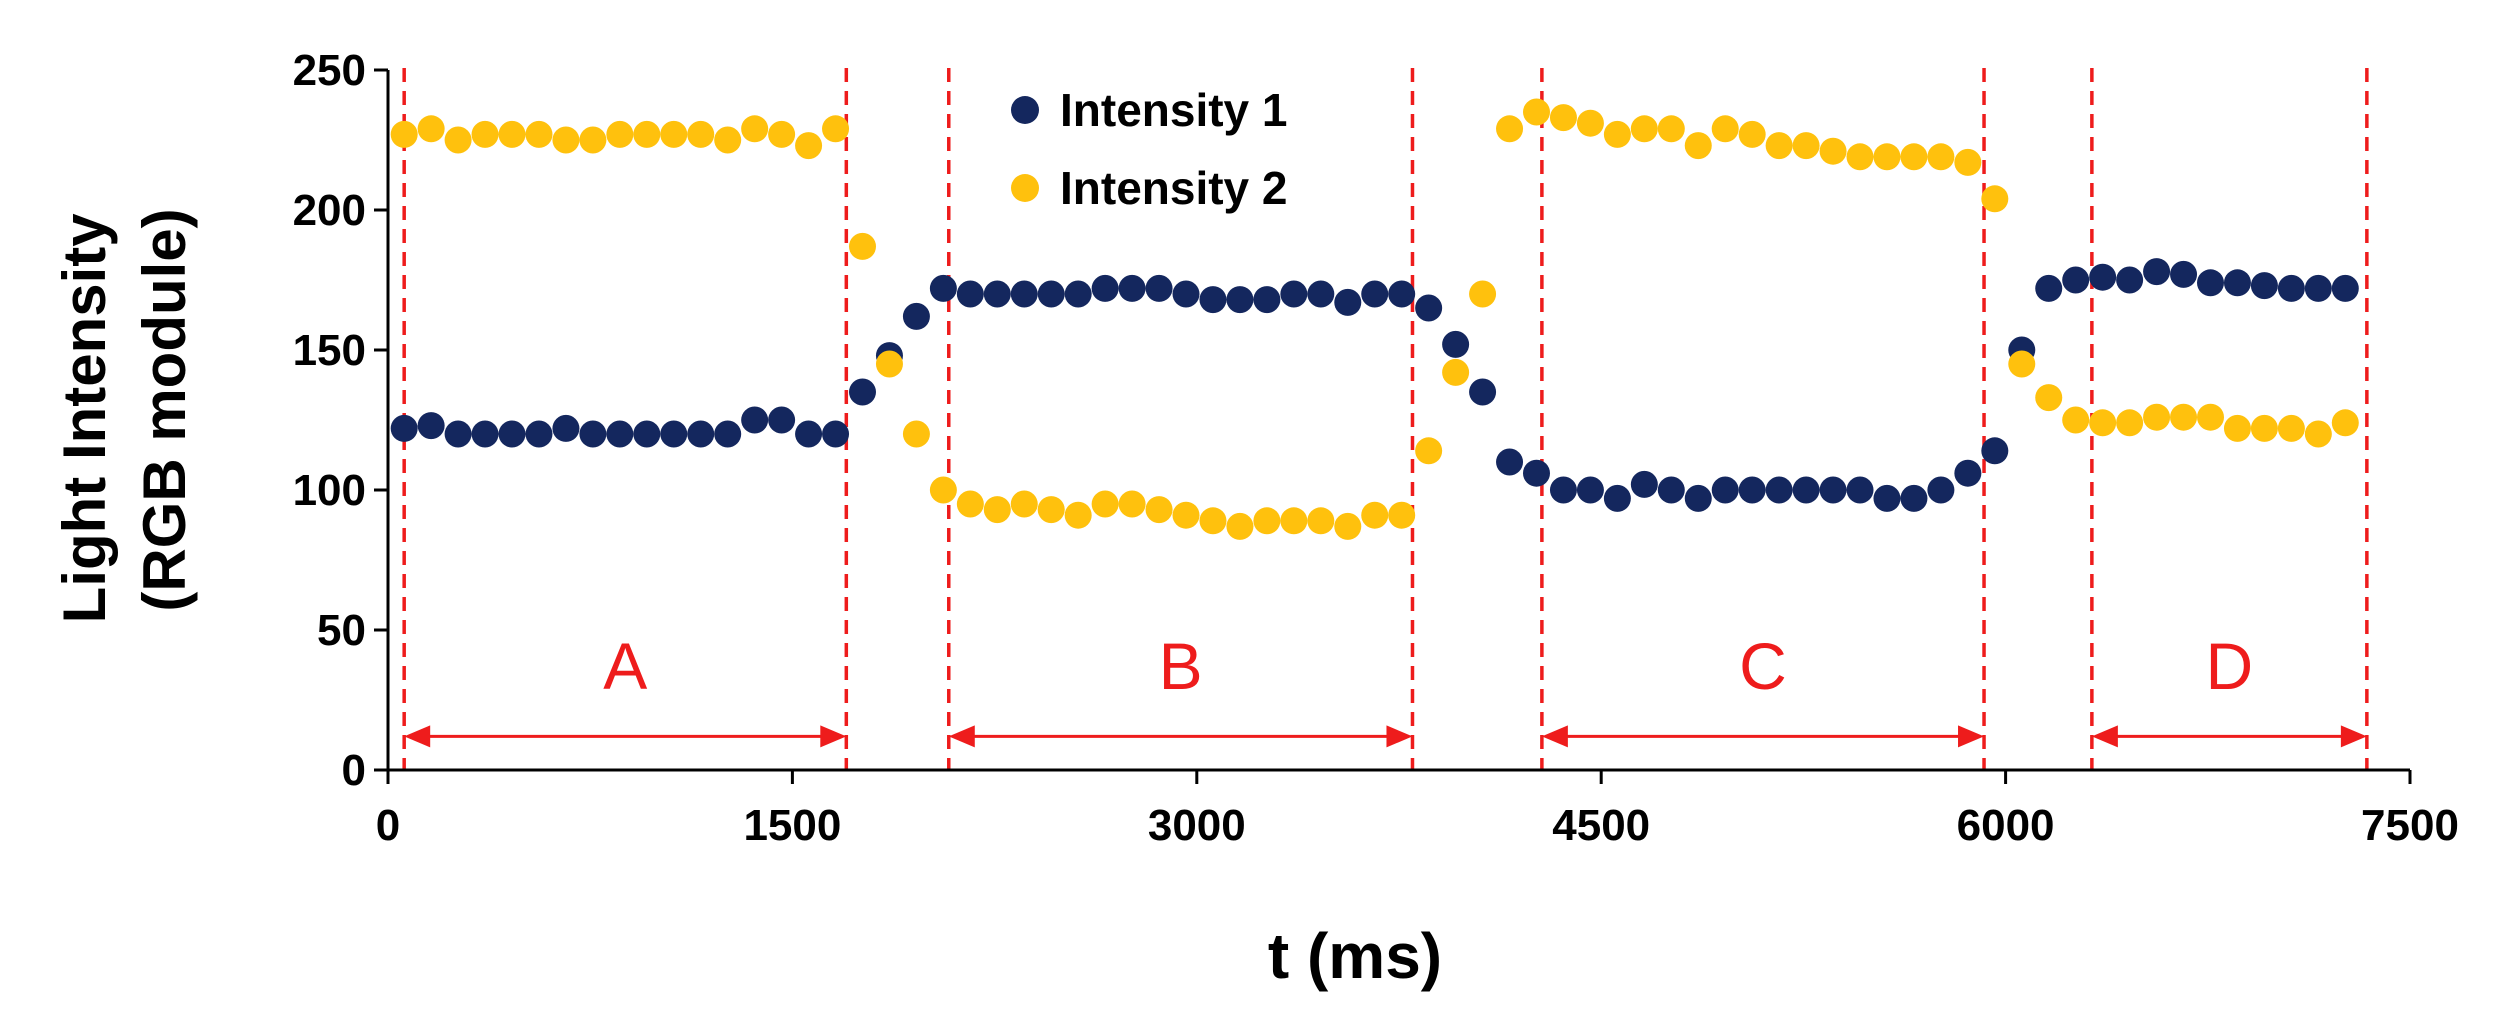 This screenshot has width=2505, height=1017. I want to click on y-tick-label: 150, so click(329, 350).